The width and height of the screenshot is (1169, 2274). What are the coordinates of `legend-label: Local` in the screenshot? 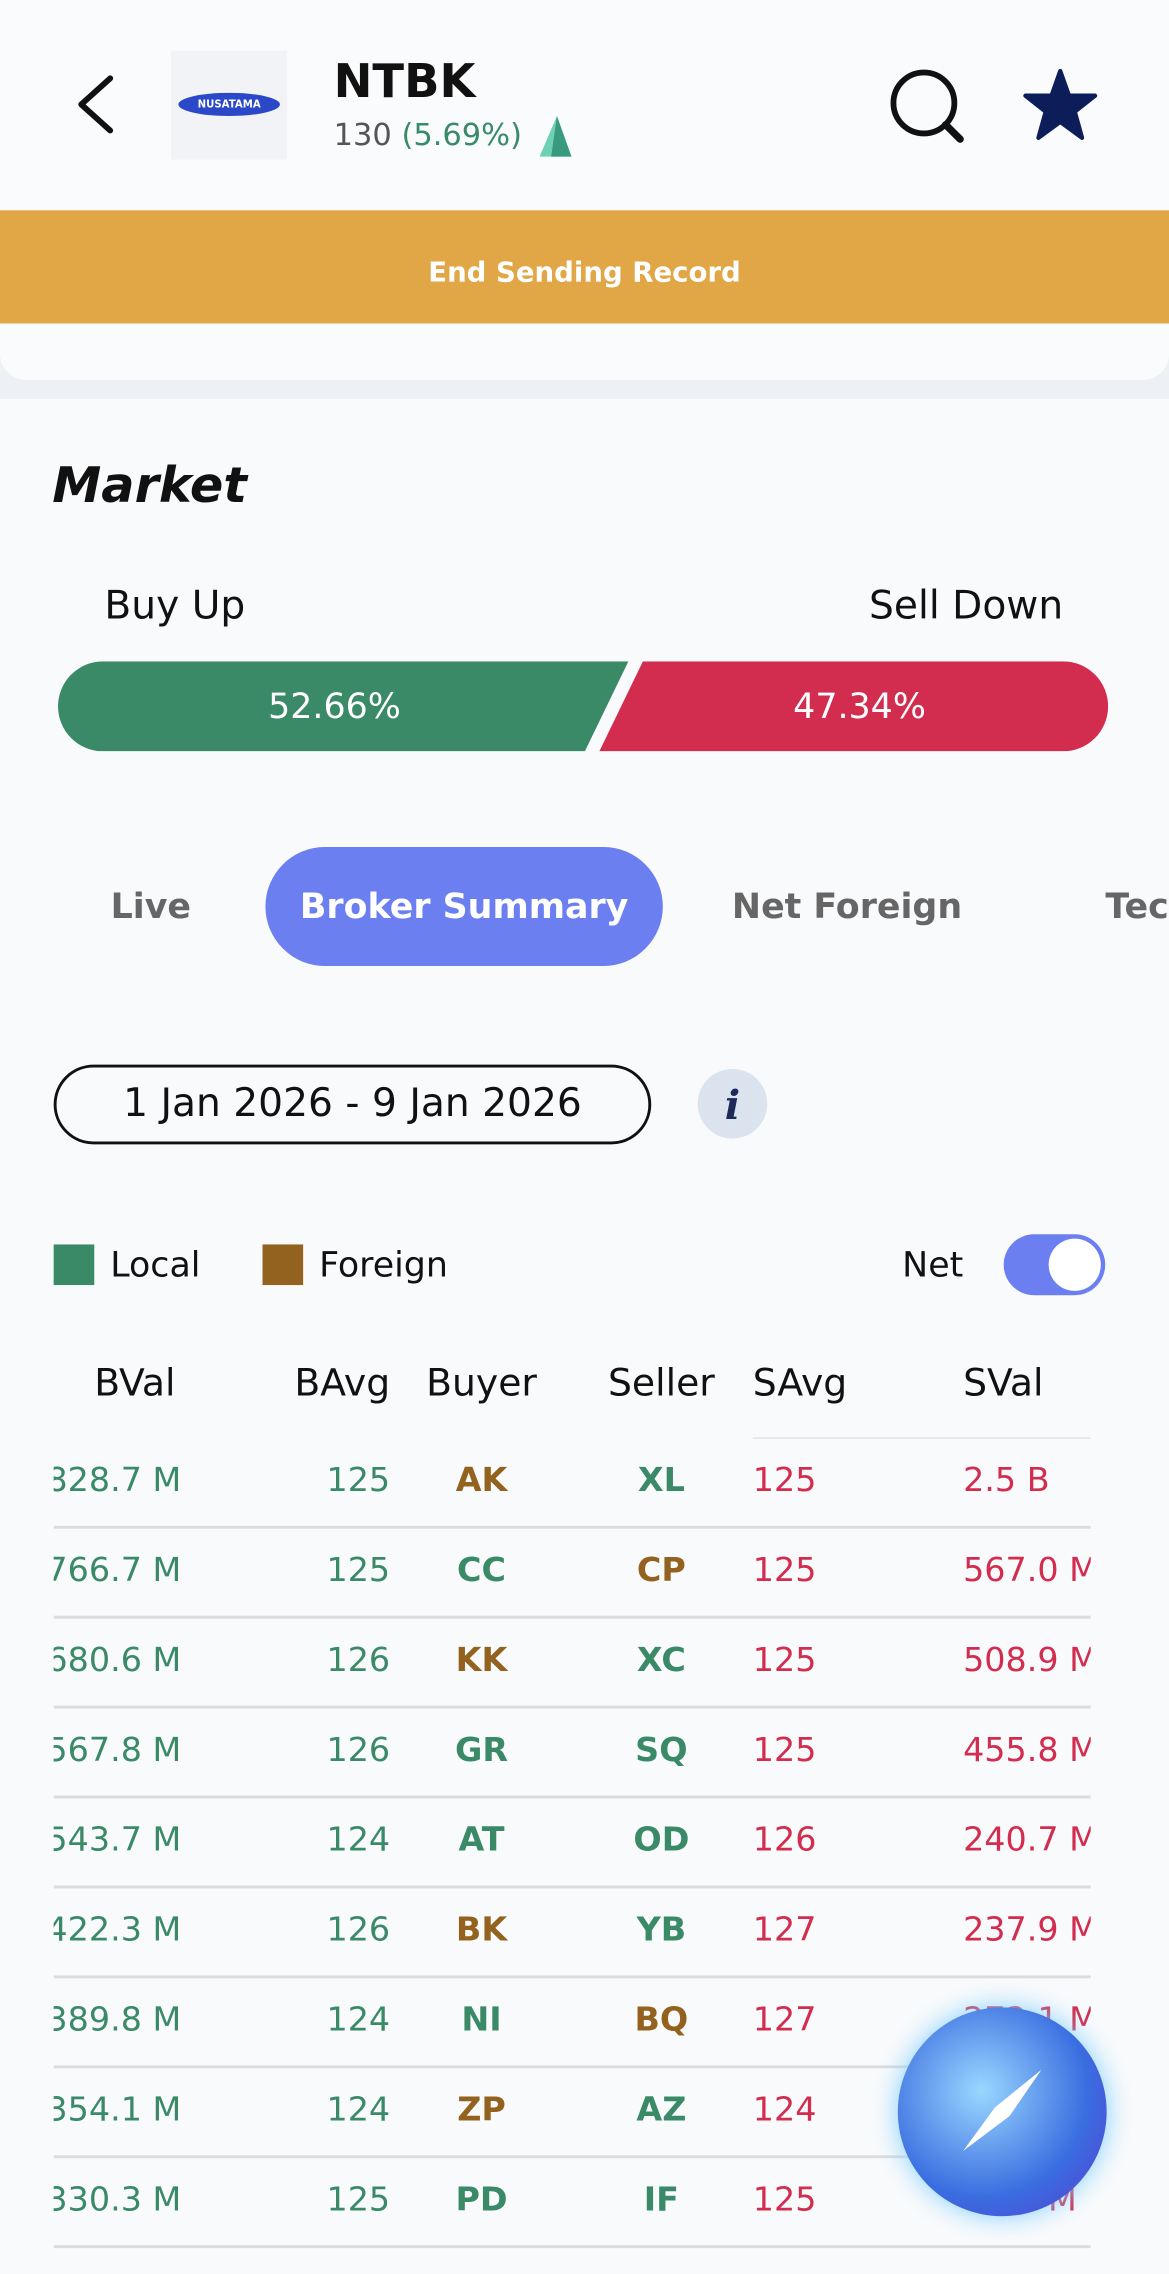 It's located at (155, 1265).